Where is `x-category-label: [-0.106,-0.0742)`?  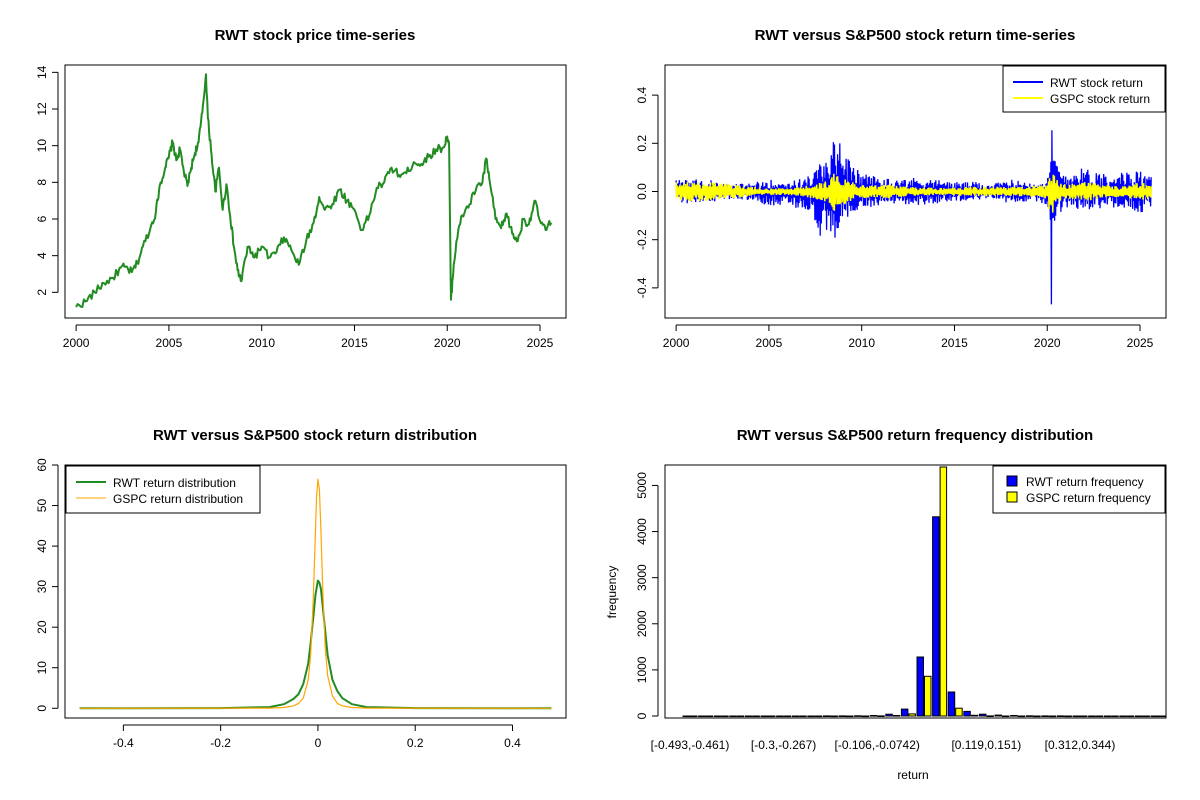 x-category-label: [-0.106,-0.0742) is located at coordinates (877, 745).